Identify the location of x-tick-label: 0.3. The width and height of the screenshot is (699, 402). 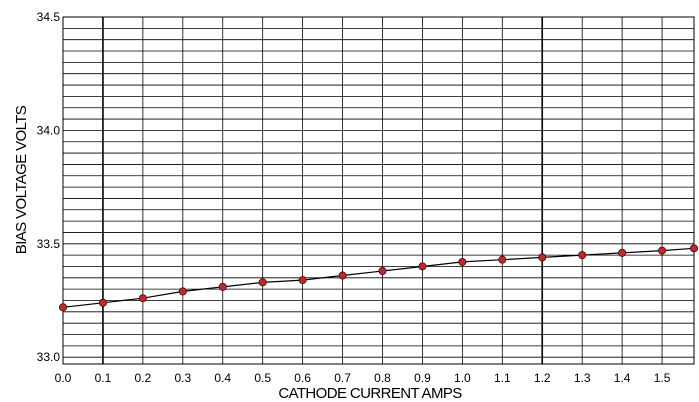
(182, 378).